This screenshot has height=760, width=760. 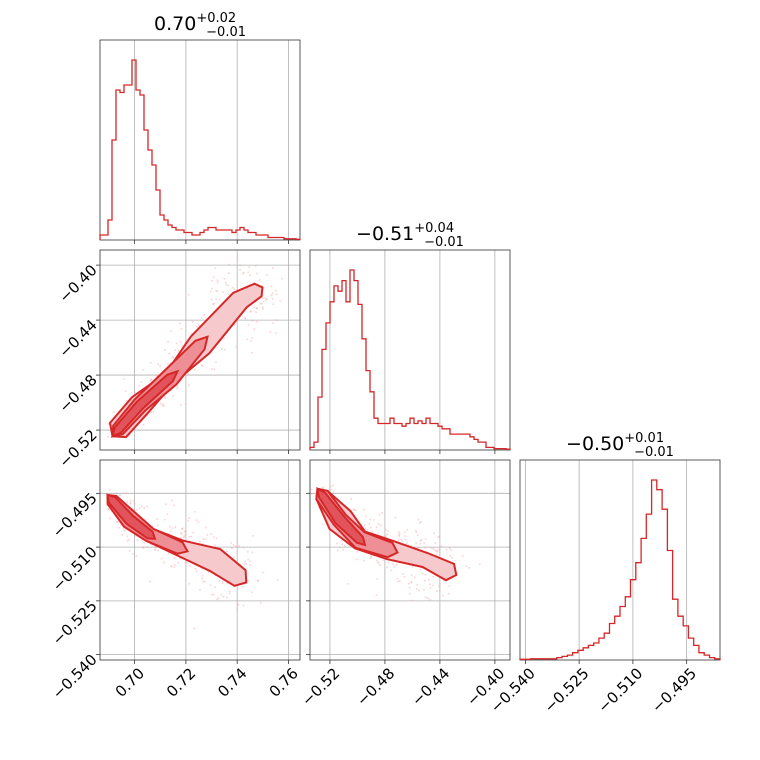 What do you see at coordinates (77, 283) in the screenshot?
I see `pair-panel-1-0-ylabel-3: −0.40` at bounding box center [77, 283].